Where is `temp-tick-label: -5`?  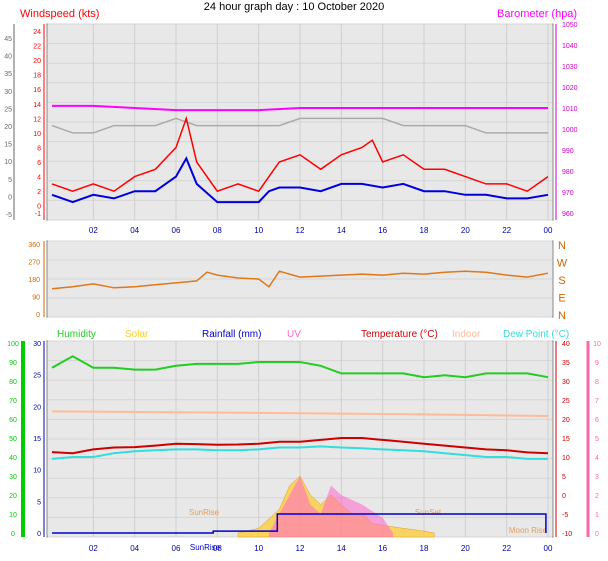 temp-tick-label: -5 is located at coordinates (565, 515).